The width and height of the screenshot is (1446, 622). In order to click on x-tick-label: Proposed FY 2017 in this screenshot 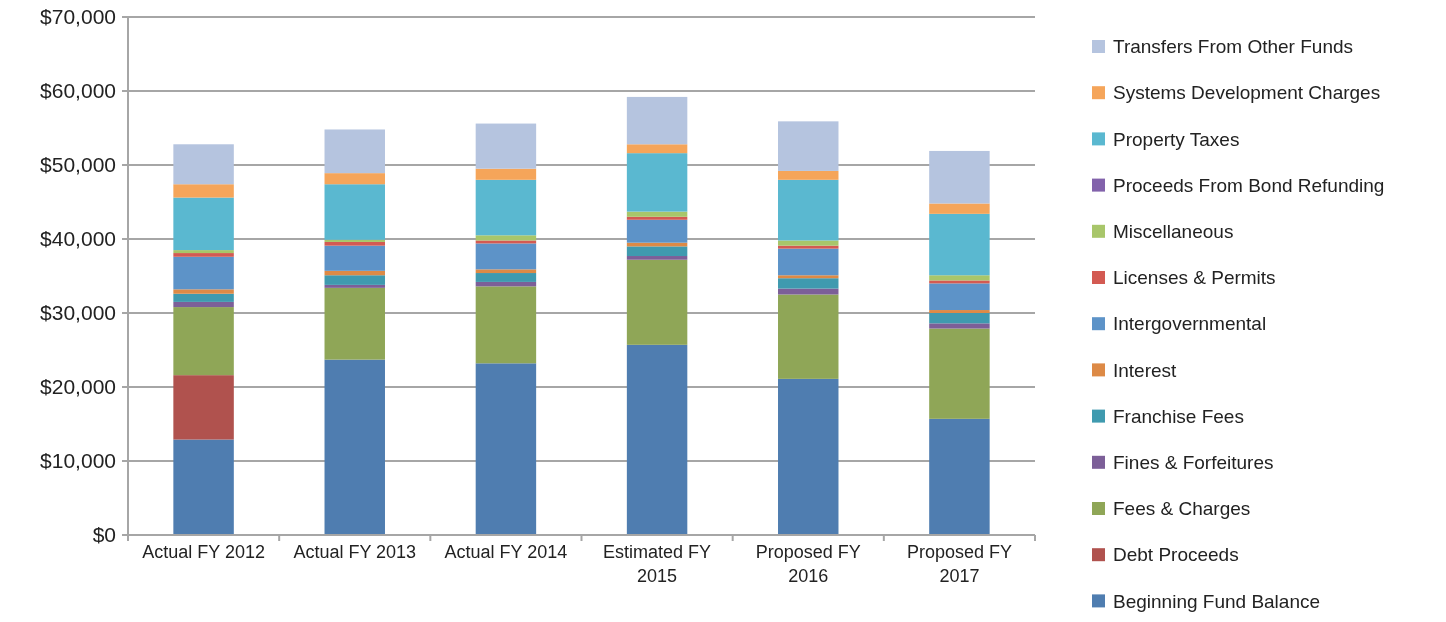, I will do `click(959, 564)`.